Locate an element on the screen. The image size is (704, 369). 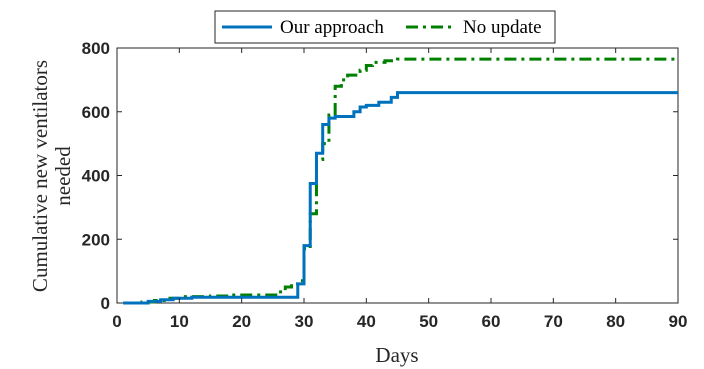
x-tick-label: 10 is located at coordinates (179, 321).